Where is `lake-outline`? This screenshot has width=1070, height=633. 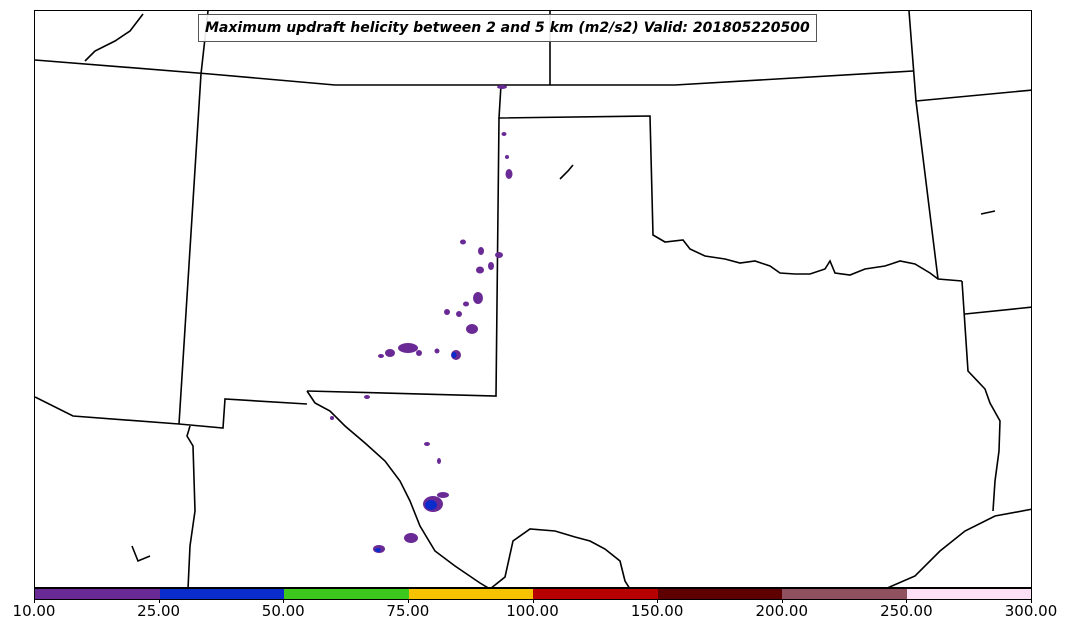 lake-outline is located at coordinates (988, 212).